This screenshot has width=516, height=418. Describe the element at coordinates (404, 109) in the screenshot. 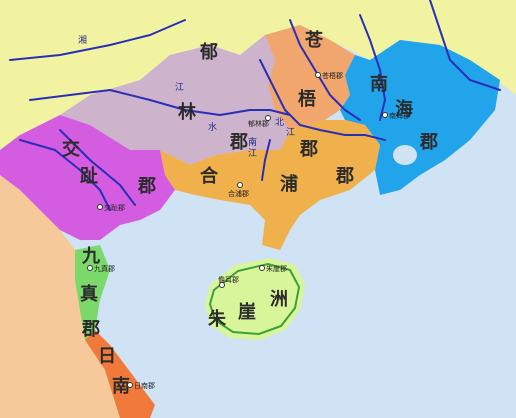

I see `label-nanhai-2: 海` at that location.